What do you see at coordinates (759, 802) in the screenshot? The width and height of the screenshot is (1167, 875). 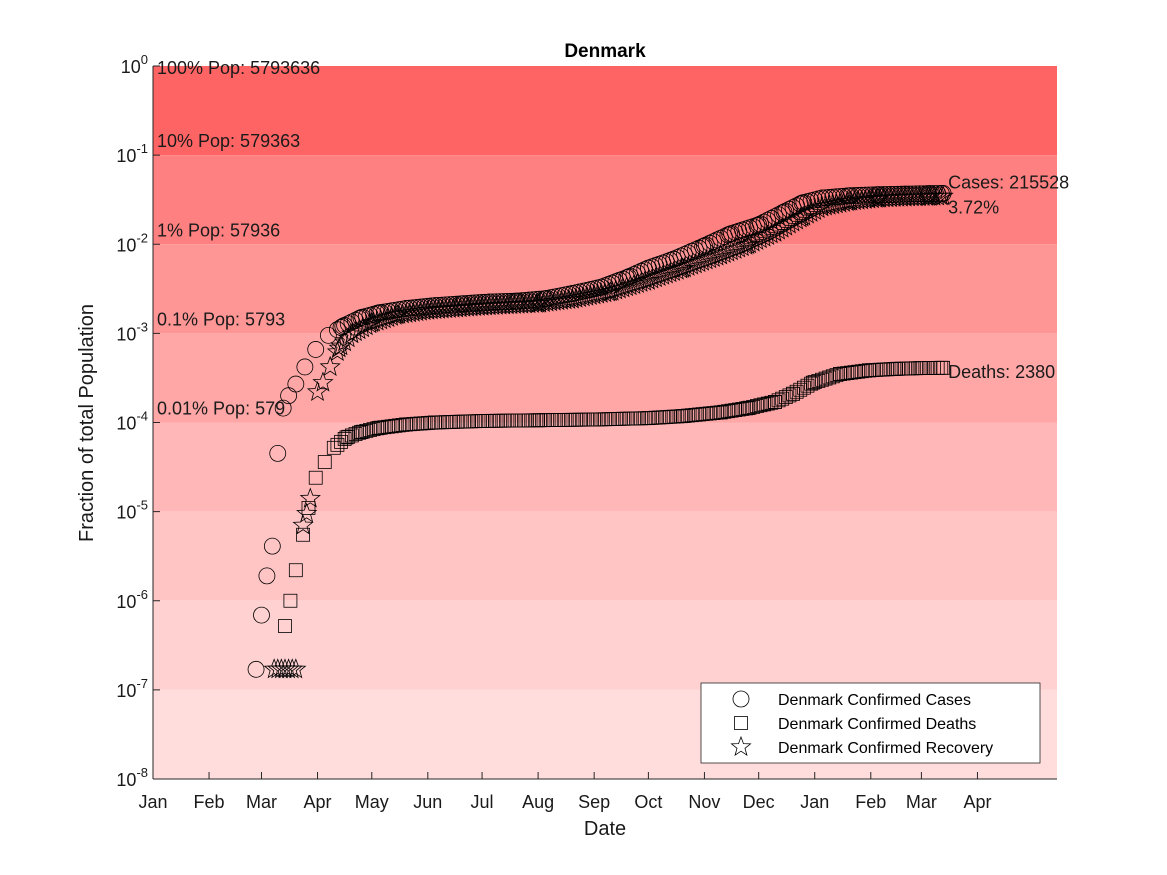 I see `x-tick-label: Dec` at bounding box center [759, 802].